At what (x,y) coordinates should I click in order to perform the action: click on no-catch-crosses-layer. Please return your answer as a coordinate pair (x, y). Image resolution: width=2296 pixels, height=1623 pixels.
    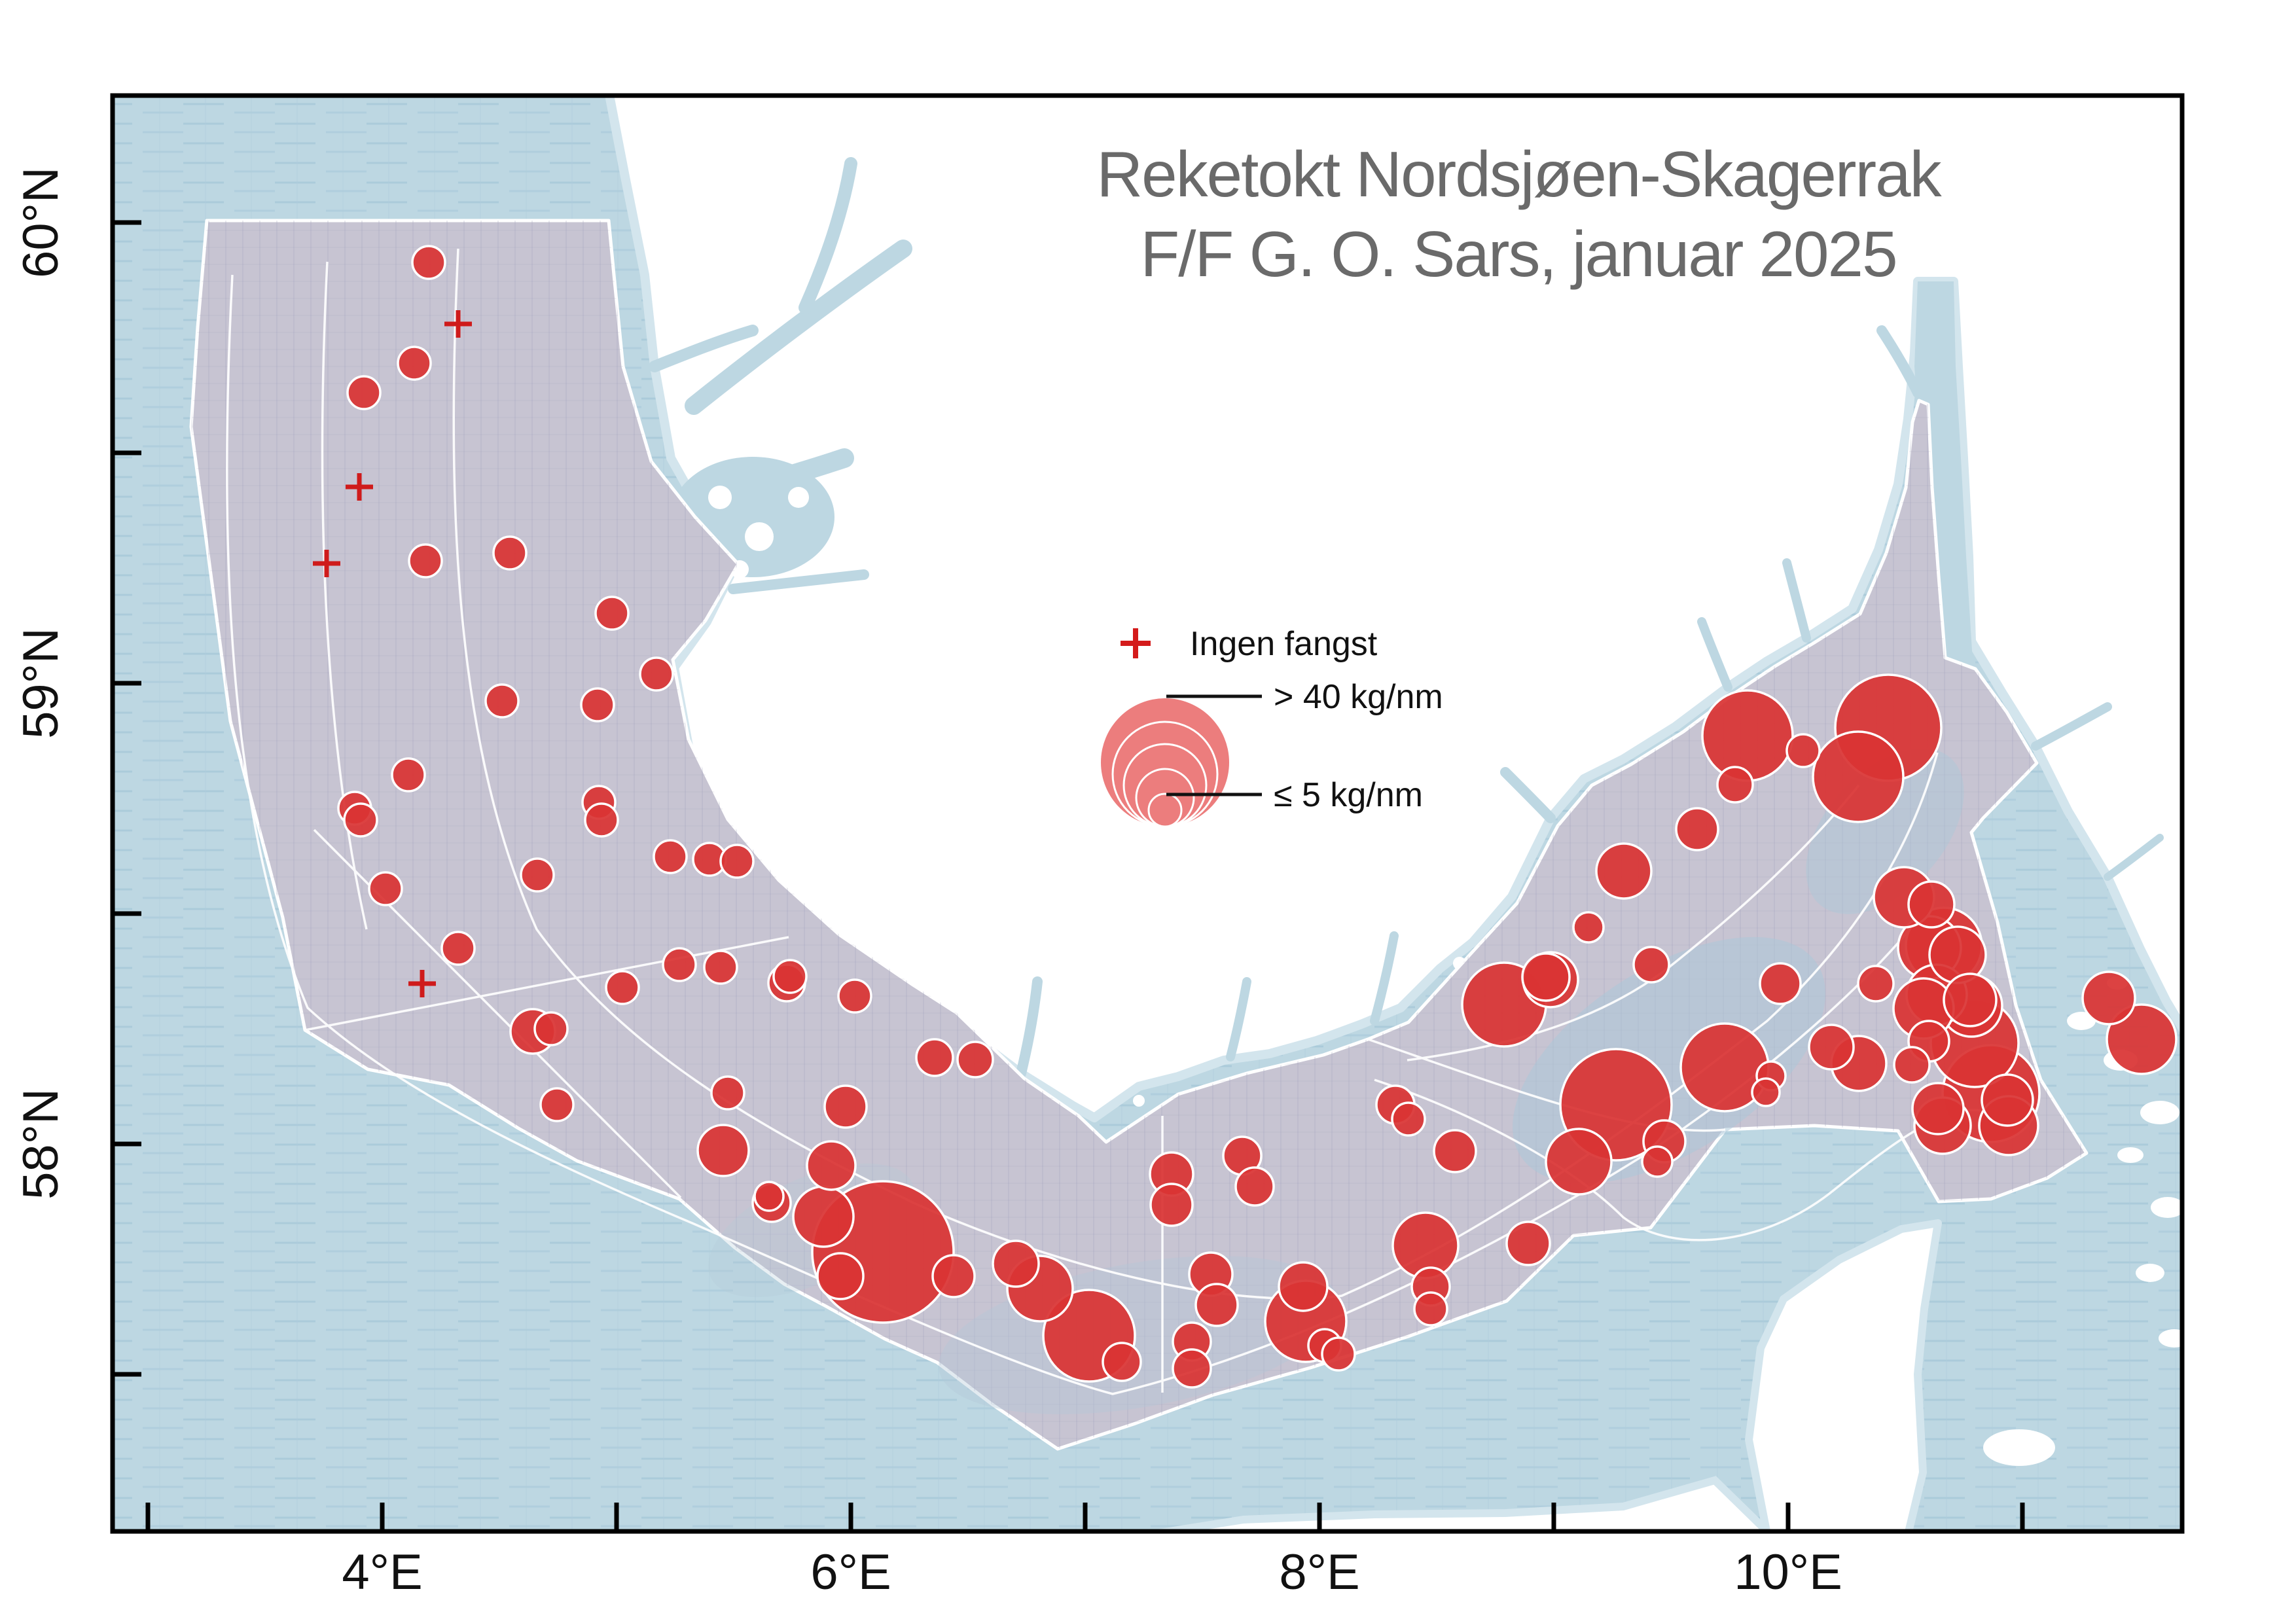
    Looking at the image, I should click on (392, 653).